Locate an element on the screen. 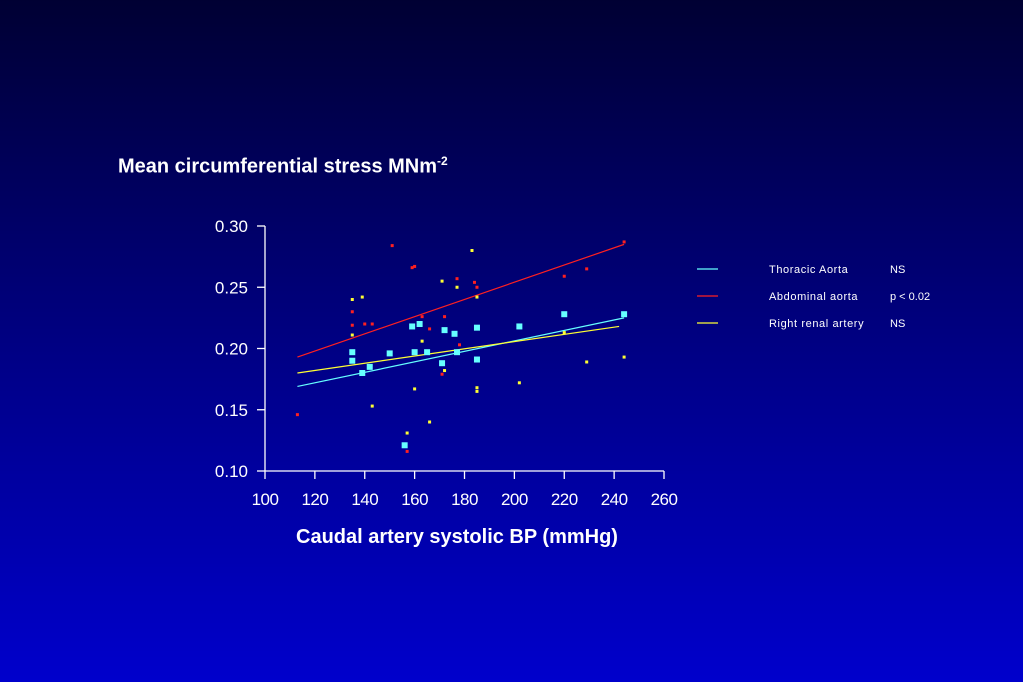 The width and height of the screenshot is (1023, 682). y-tick-label: 0.20 is located at coordinates (231, 349).